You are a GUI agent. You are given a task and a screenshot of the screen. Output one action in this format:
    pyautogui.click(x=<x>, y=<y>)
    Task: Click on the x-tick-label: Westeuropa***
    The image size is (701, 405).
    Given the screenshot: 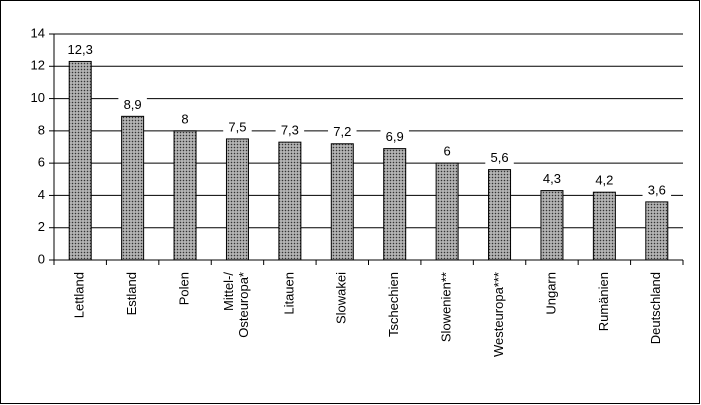 What is the action you would take?
    pyautogui.click(x=498, y=314)
    